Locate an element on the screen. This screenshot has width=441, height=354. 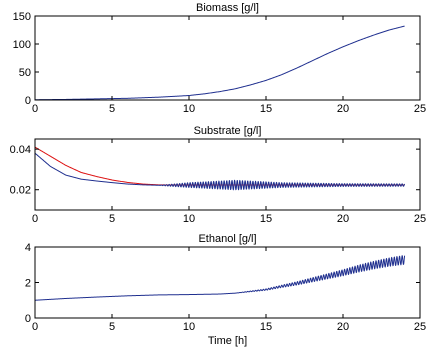
y-tick-label: 4 is located at coordinates (28, 248).